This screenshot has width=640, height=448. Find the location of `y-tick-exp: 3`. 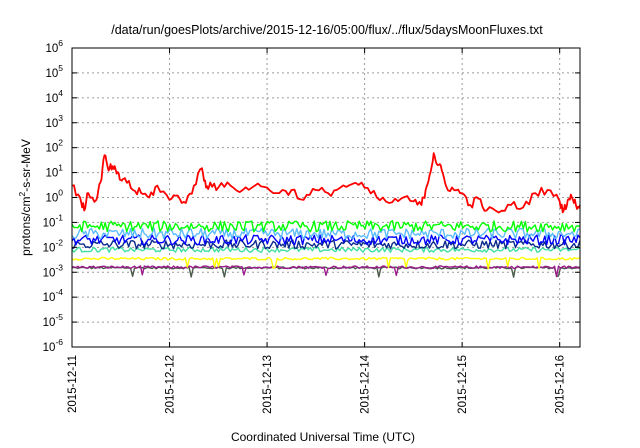

y-tick-exp: 3 is located at coordinates (60, 118).